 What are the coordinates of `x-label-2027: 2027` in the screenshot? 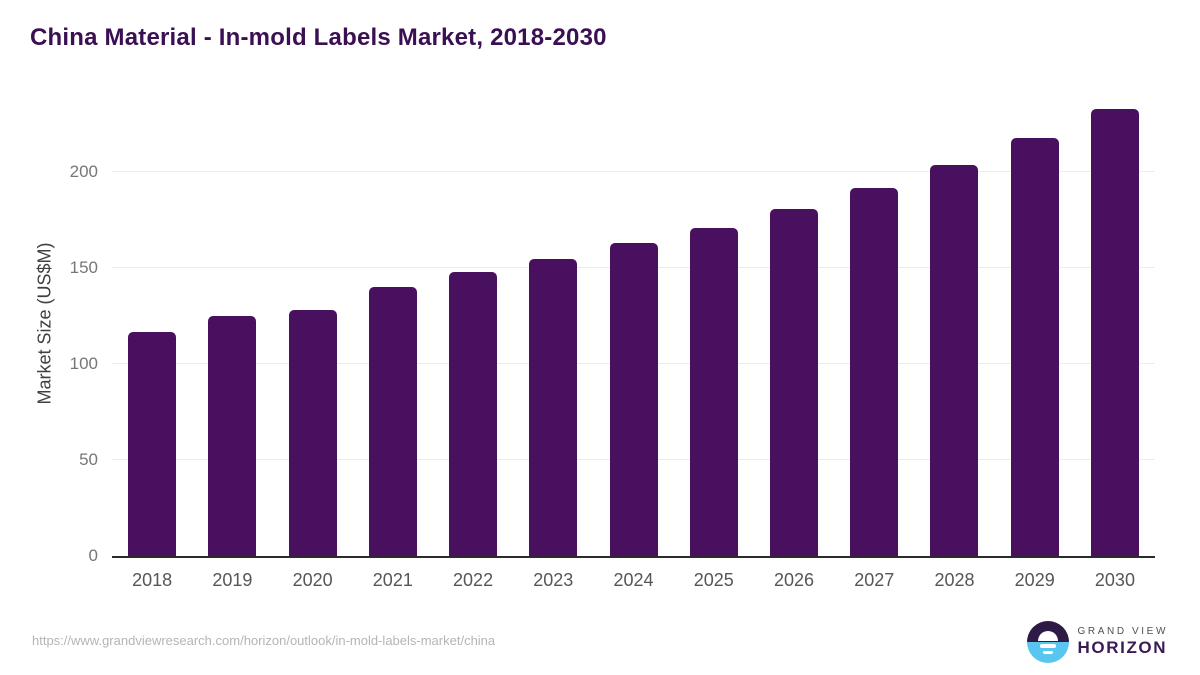 It's located at (874, 580).